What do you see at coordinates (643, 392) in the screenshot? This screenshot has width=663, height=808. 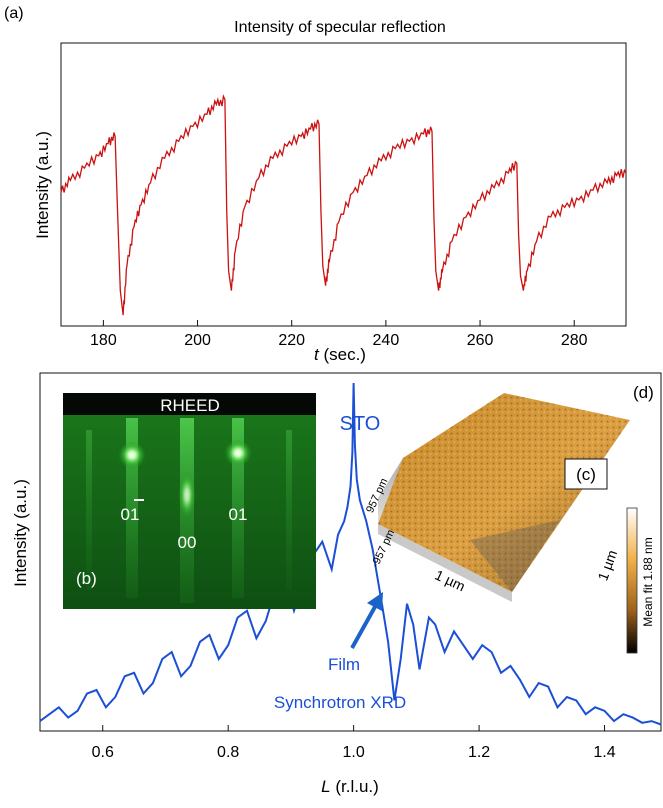 I see `panel-d-label: (d)` at bounding box center [643, 392].